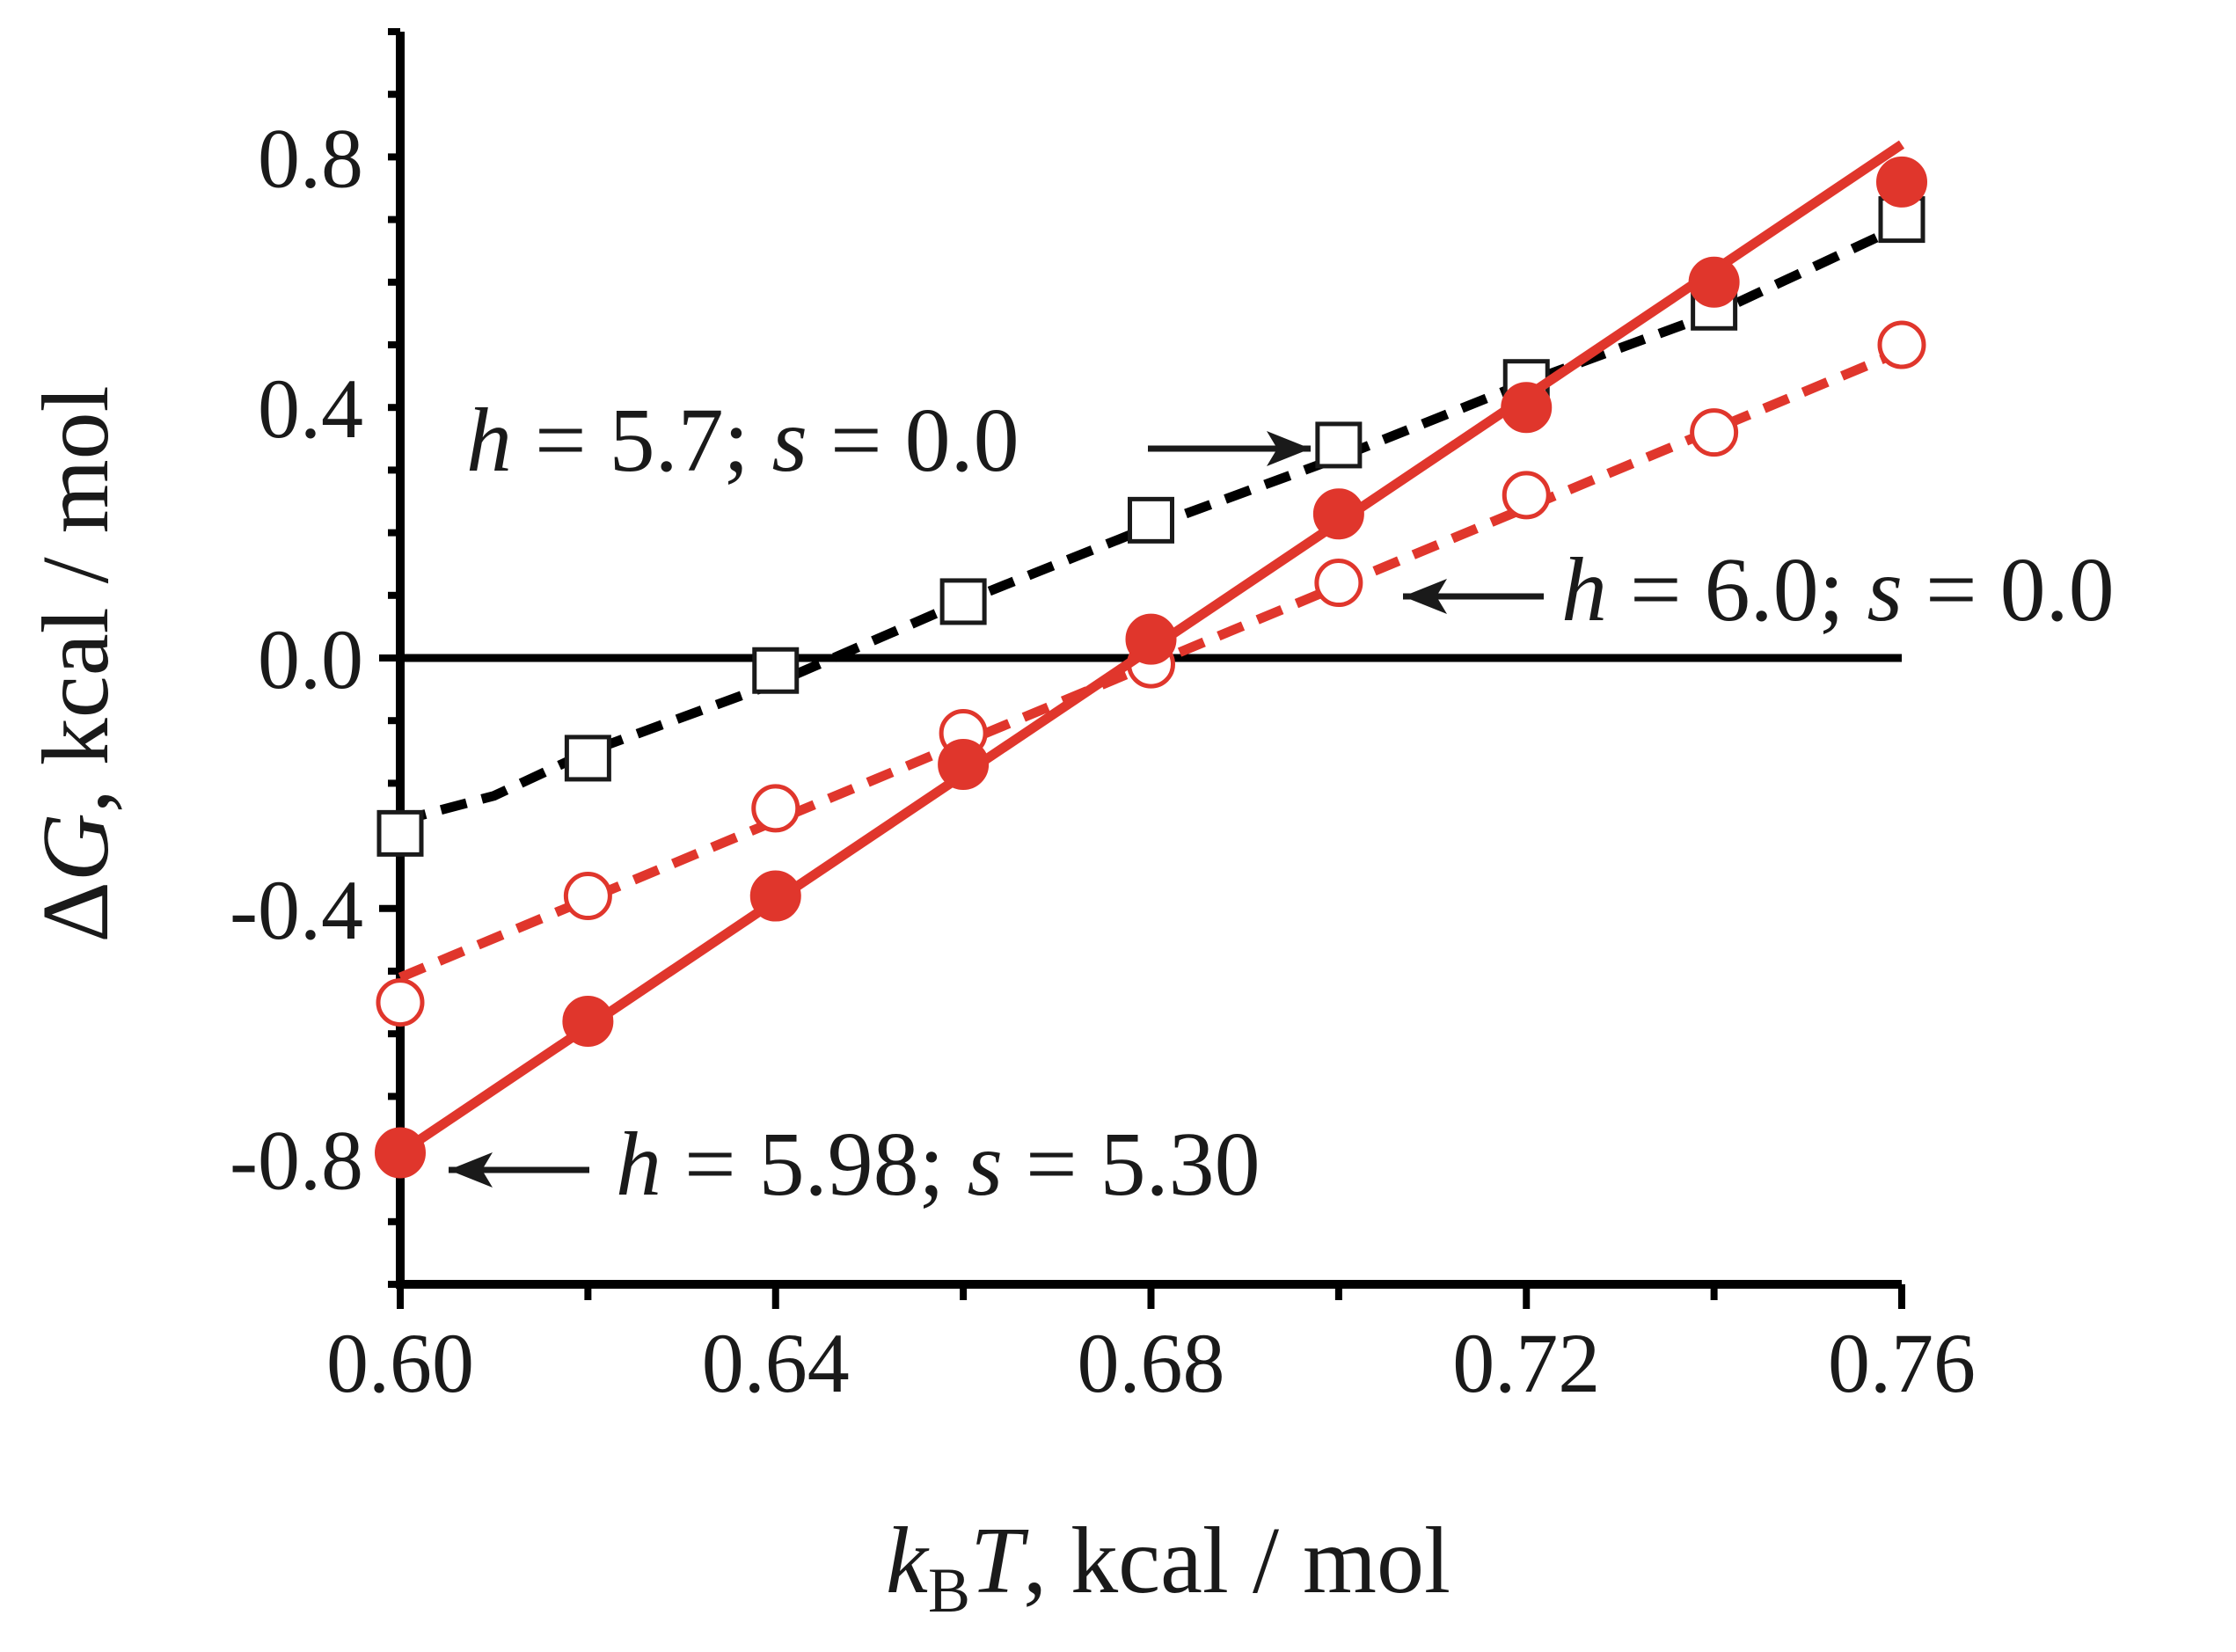 The height and width of the screenshot is (1652, 2236). I want to click on annotation-text: h = 5.7; s = 0.0, so click(742, 440).